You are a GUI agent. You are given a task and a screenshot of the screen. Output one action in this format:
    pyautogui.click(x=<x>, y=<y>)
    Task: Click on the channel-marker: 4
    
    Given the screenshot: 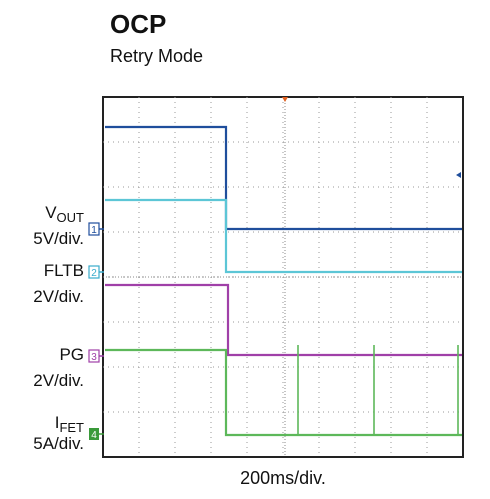 What is the action you would take?
    pyautogui.click(x=94, y=435)
    